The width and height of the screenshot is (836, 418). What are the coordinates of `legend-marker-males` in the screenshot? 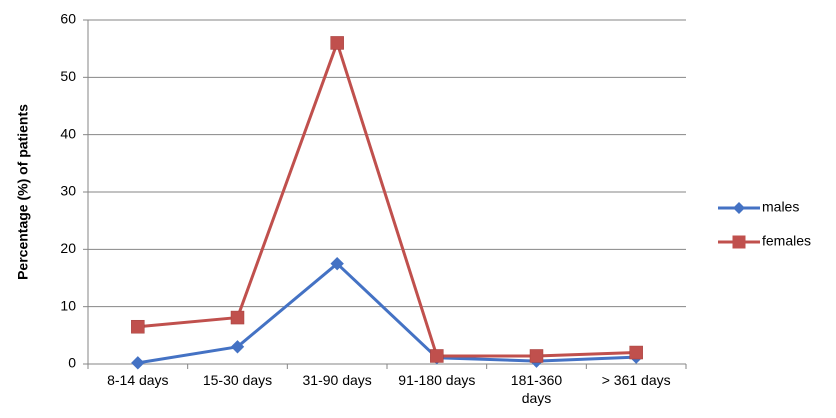 It's located at (739, 208).